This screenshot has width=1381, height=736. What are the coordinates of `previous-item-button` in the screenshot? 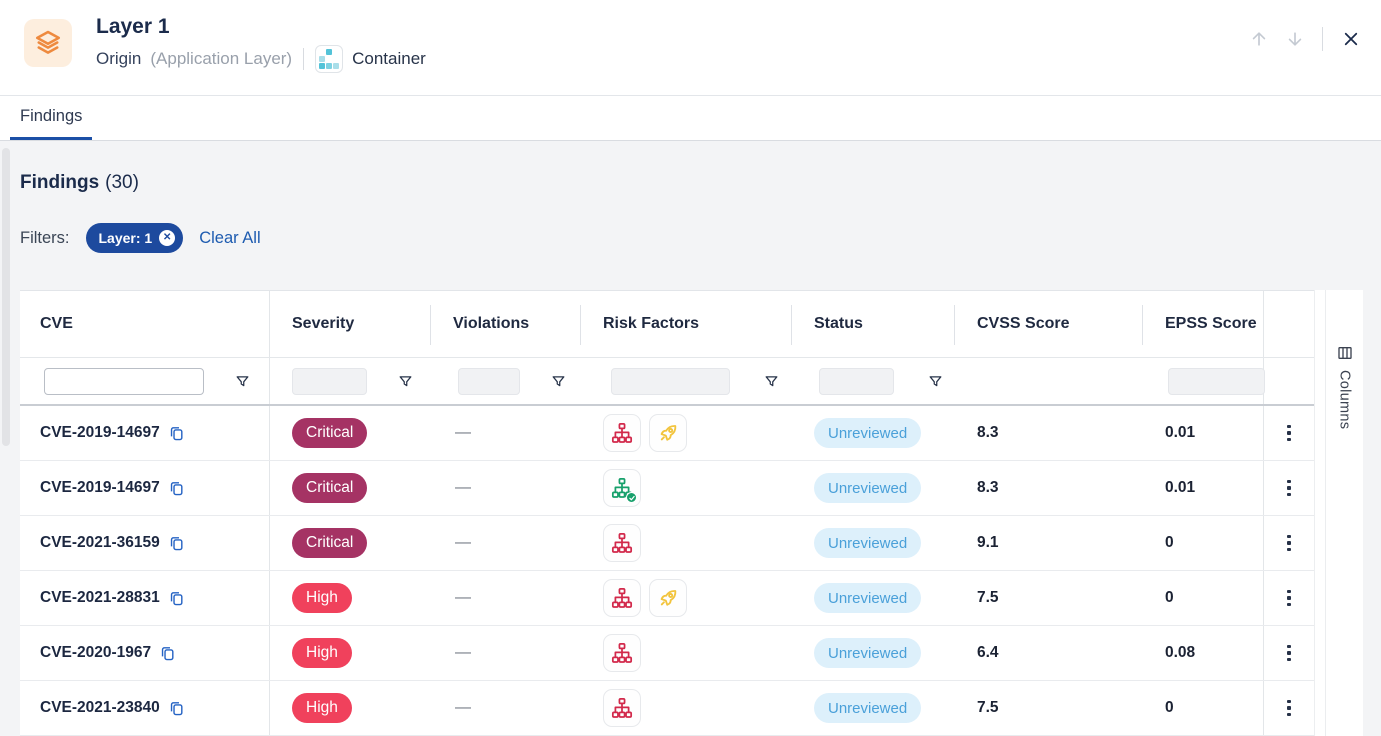 It's located at (1259, 39).